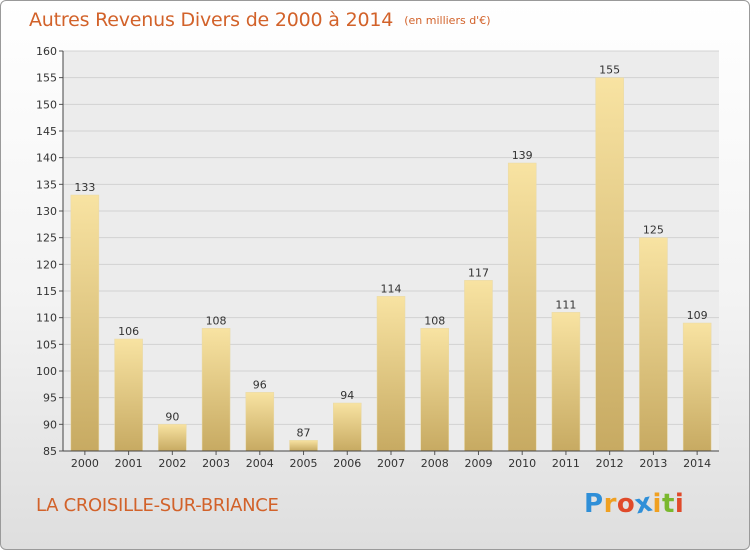 The height and width of the screenshot is (550, 750). I want to click on y-tick-label: 90, so click(50, 424).